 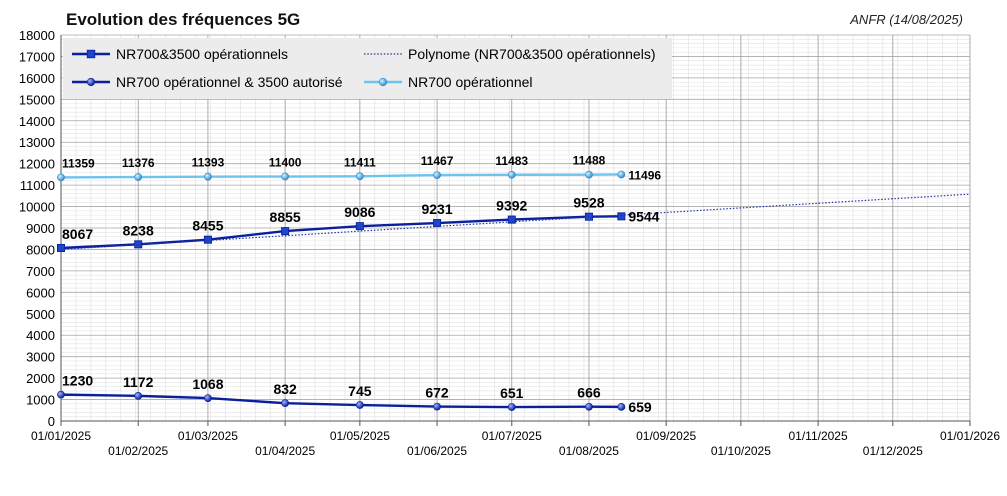 I want to click on y-tick-label: 0, so click(x=51, y=421).